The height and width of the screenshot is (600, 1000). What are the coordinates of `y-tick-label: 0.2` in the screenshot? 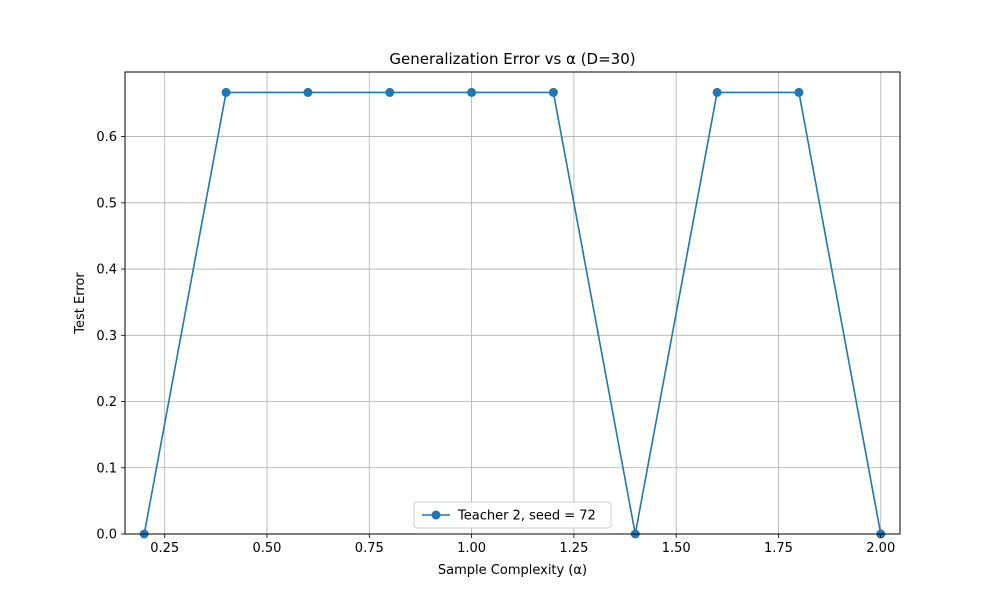 It's located at (106, 402).